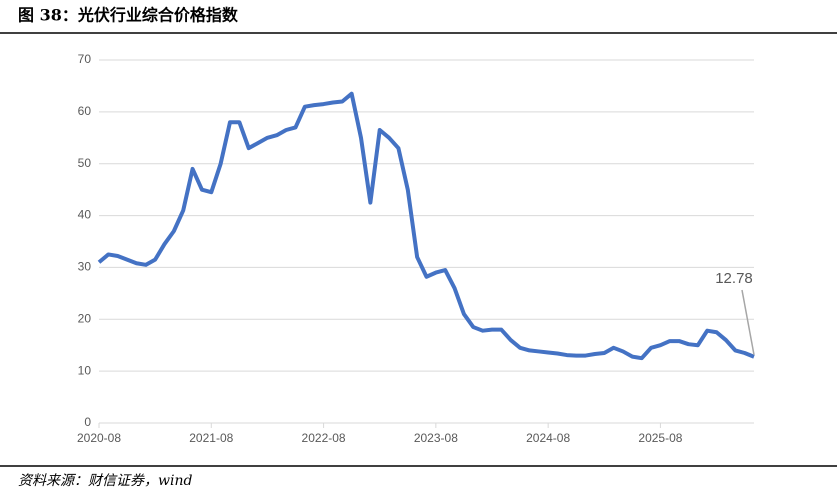 Image resolution: width=837 pixels, height=499 pixels. What do you see at coordinates (87, 422) in the screenshot?
I see `y-tick-label: 0` at bounding box center [87, 422].